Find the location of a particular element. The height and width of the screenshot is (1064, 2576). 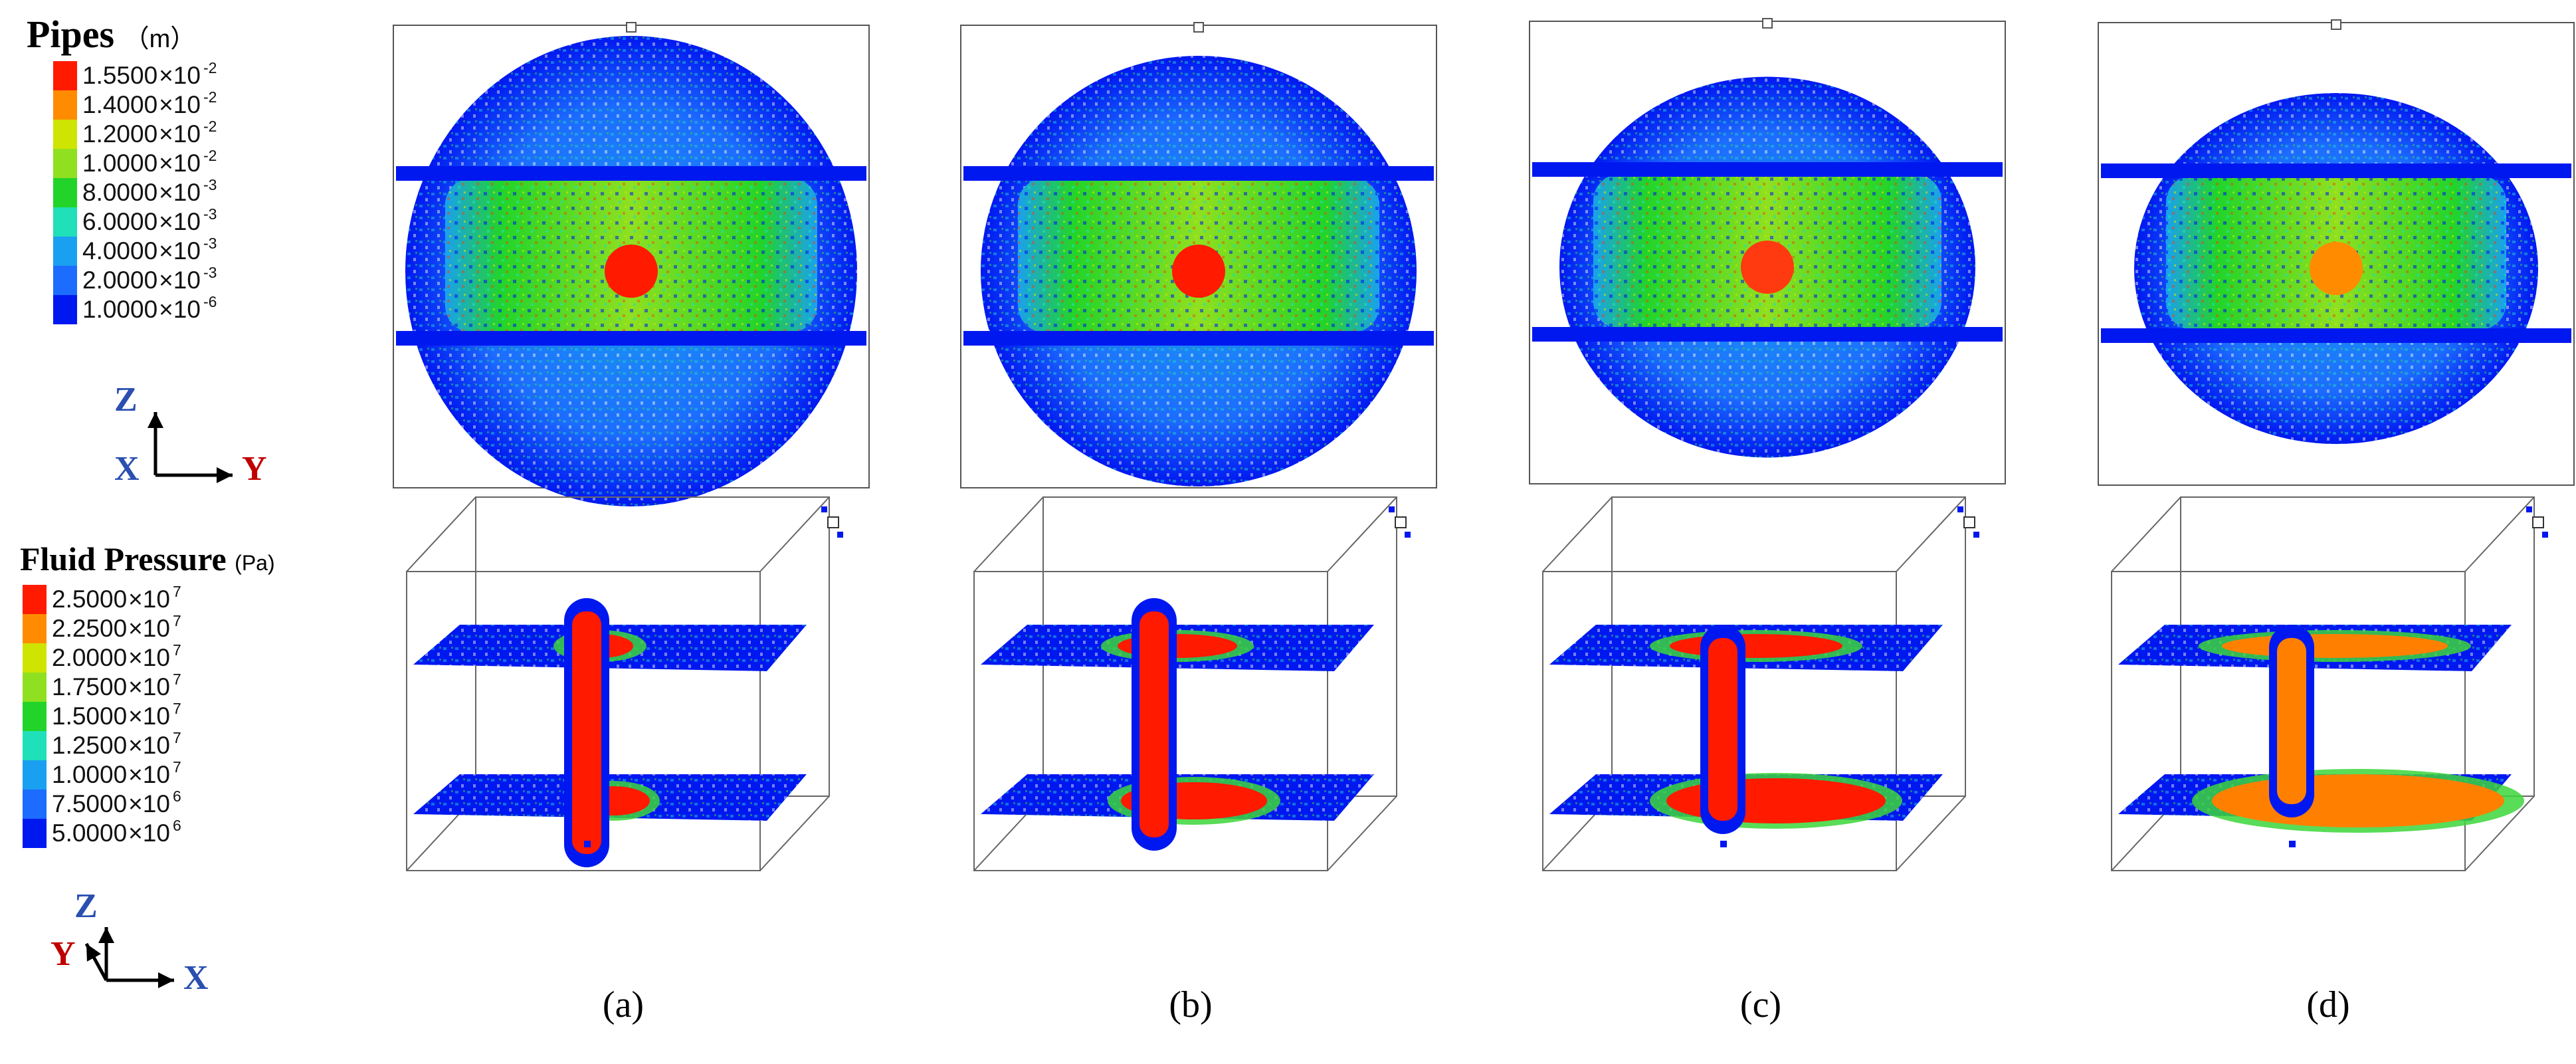

pressure-legend-mantissa: 5.0000 is located at coordinates (90, 833).